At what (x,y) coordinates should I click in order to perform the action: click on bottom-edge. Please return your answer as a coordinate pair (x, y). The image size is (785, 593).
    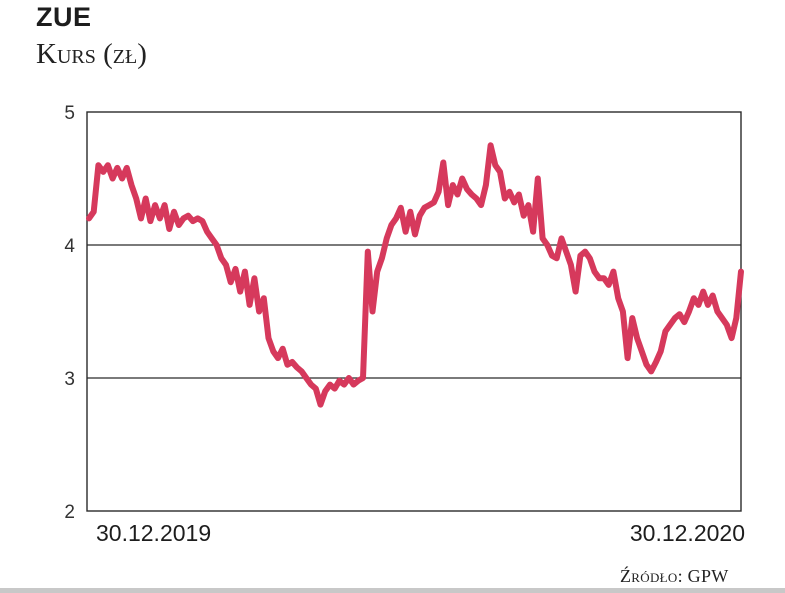
    Looking at the image, I should click on (392, 590).